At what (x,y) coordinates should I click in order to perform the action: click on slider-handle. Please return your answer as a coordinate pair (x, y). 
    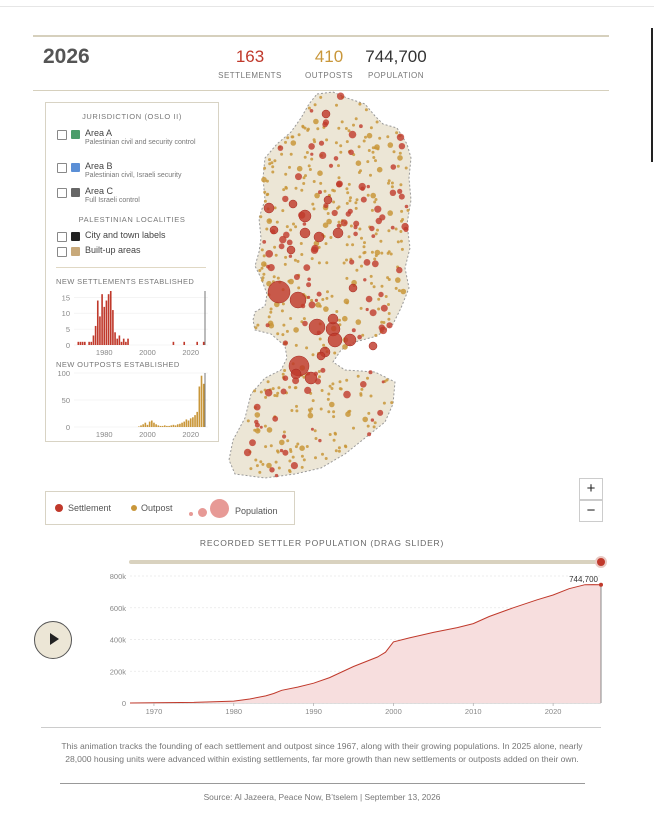
    Looking at the image, I should click on (601, 562).